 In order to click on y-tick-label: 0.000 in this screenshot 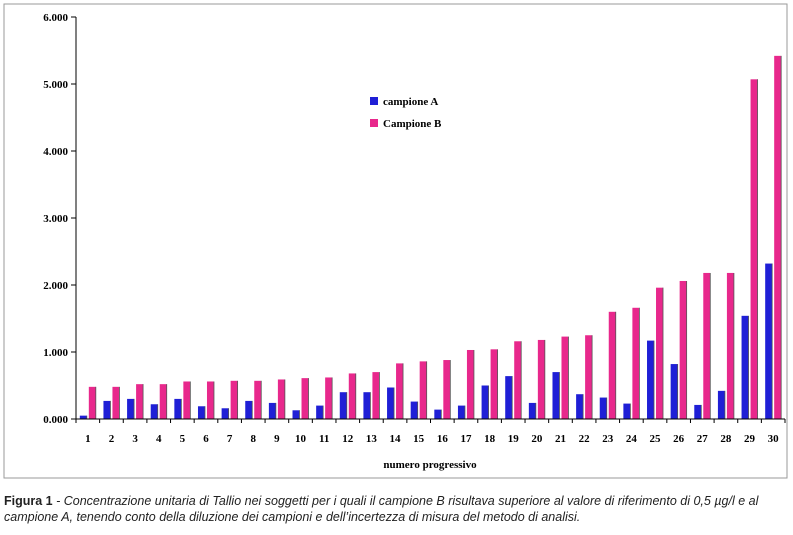, I will do `click(55, 420)`.